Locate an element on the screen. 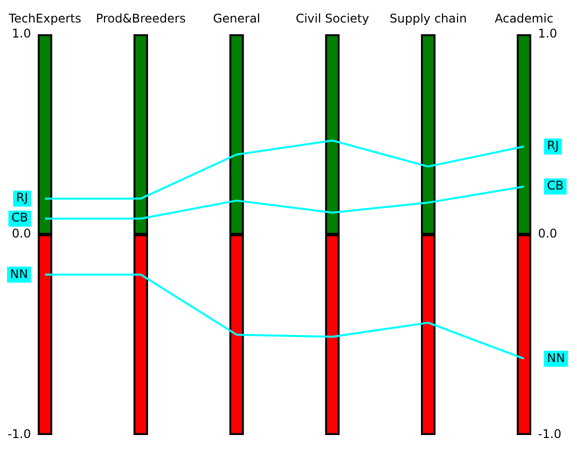  y-tick-label: 1.0 is located at coordinates (21, 33).